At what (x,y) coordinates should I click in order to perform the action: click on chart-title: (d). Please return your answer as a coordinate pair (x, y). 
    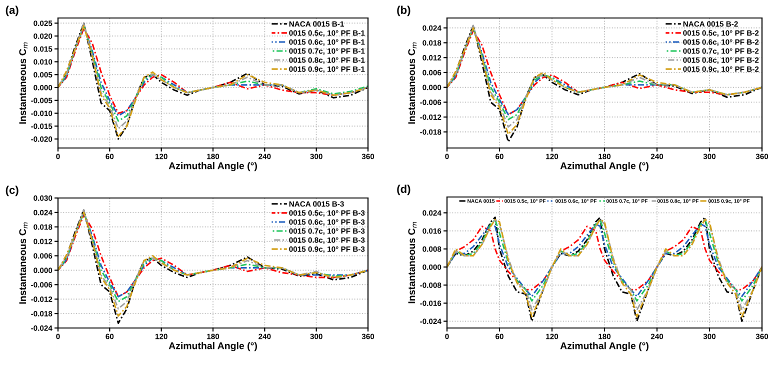
    Looking at the image, I should click on (403, 190).